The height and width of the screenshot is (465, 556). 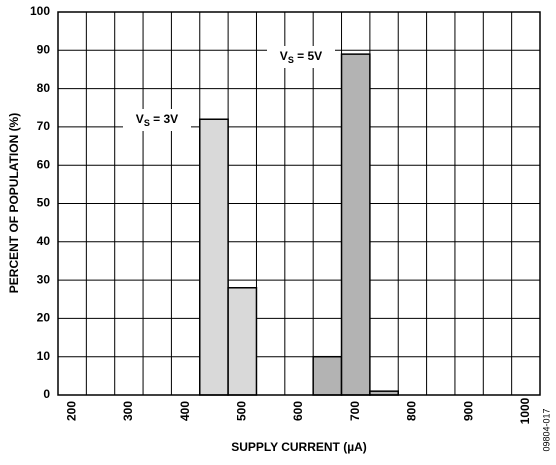 I want to click on x-tick-label: 700, so click(x=355, y=411).